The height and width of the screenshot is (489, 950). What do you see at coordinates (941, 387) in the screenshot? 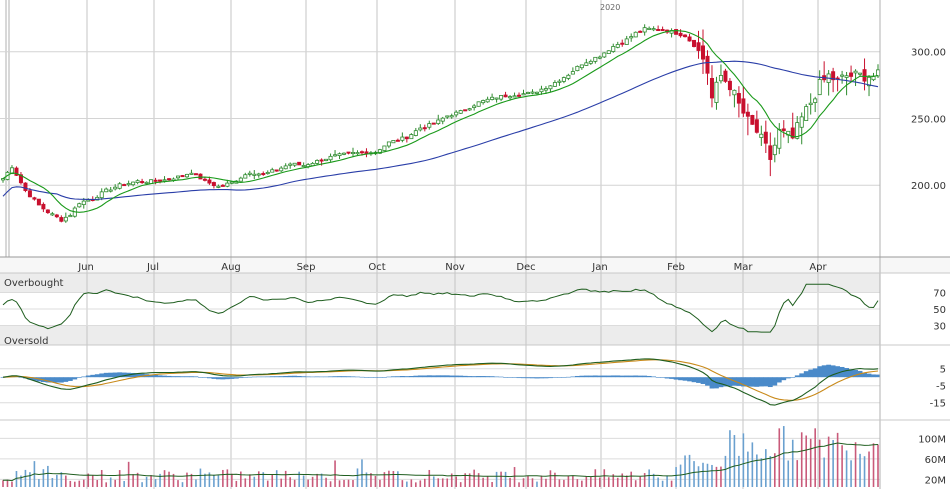
I see `macd-tick-label: -5` at bounding box center [941, 387].